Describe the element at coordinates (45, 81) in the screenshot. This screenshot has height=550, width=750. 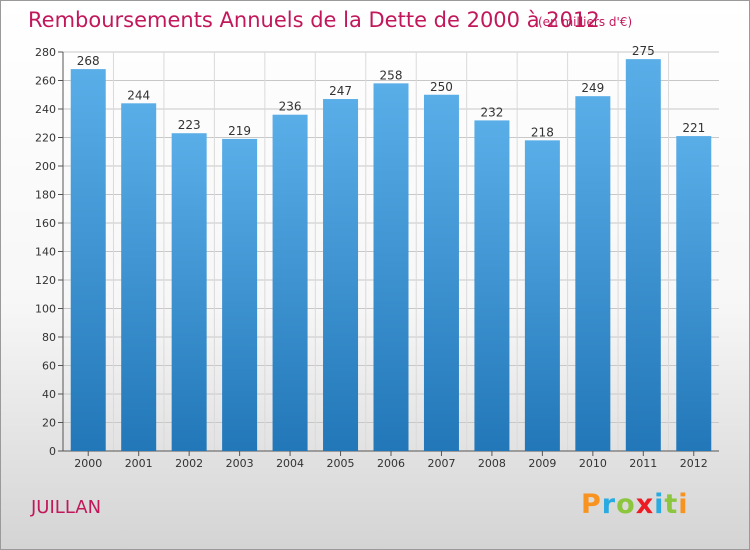
I see `y-tick-label: 260` at that location.